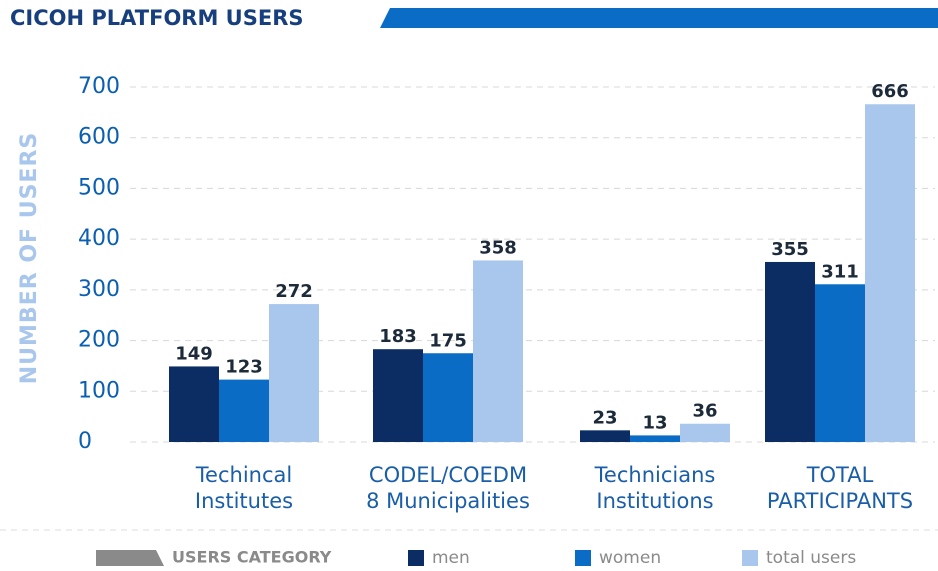  I want to click on data-label: 666, so click(890, 91).